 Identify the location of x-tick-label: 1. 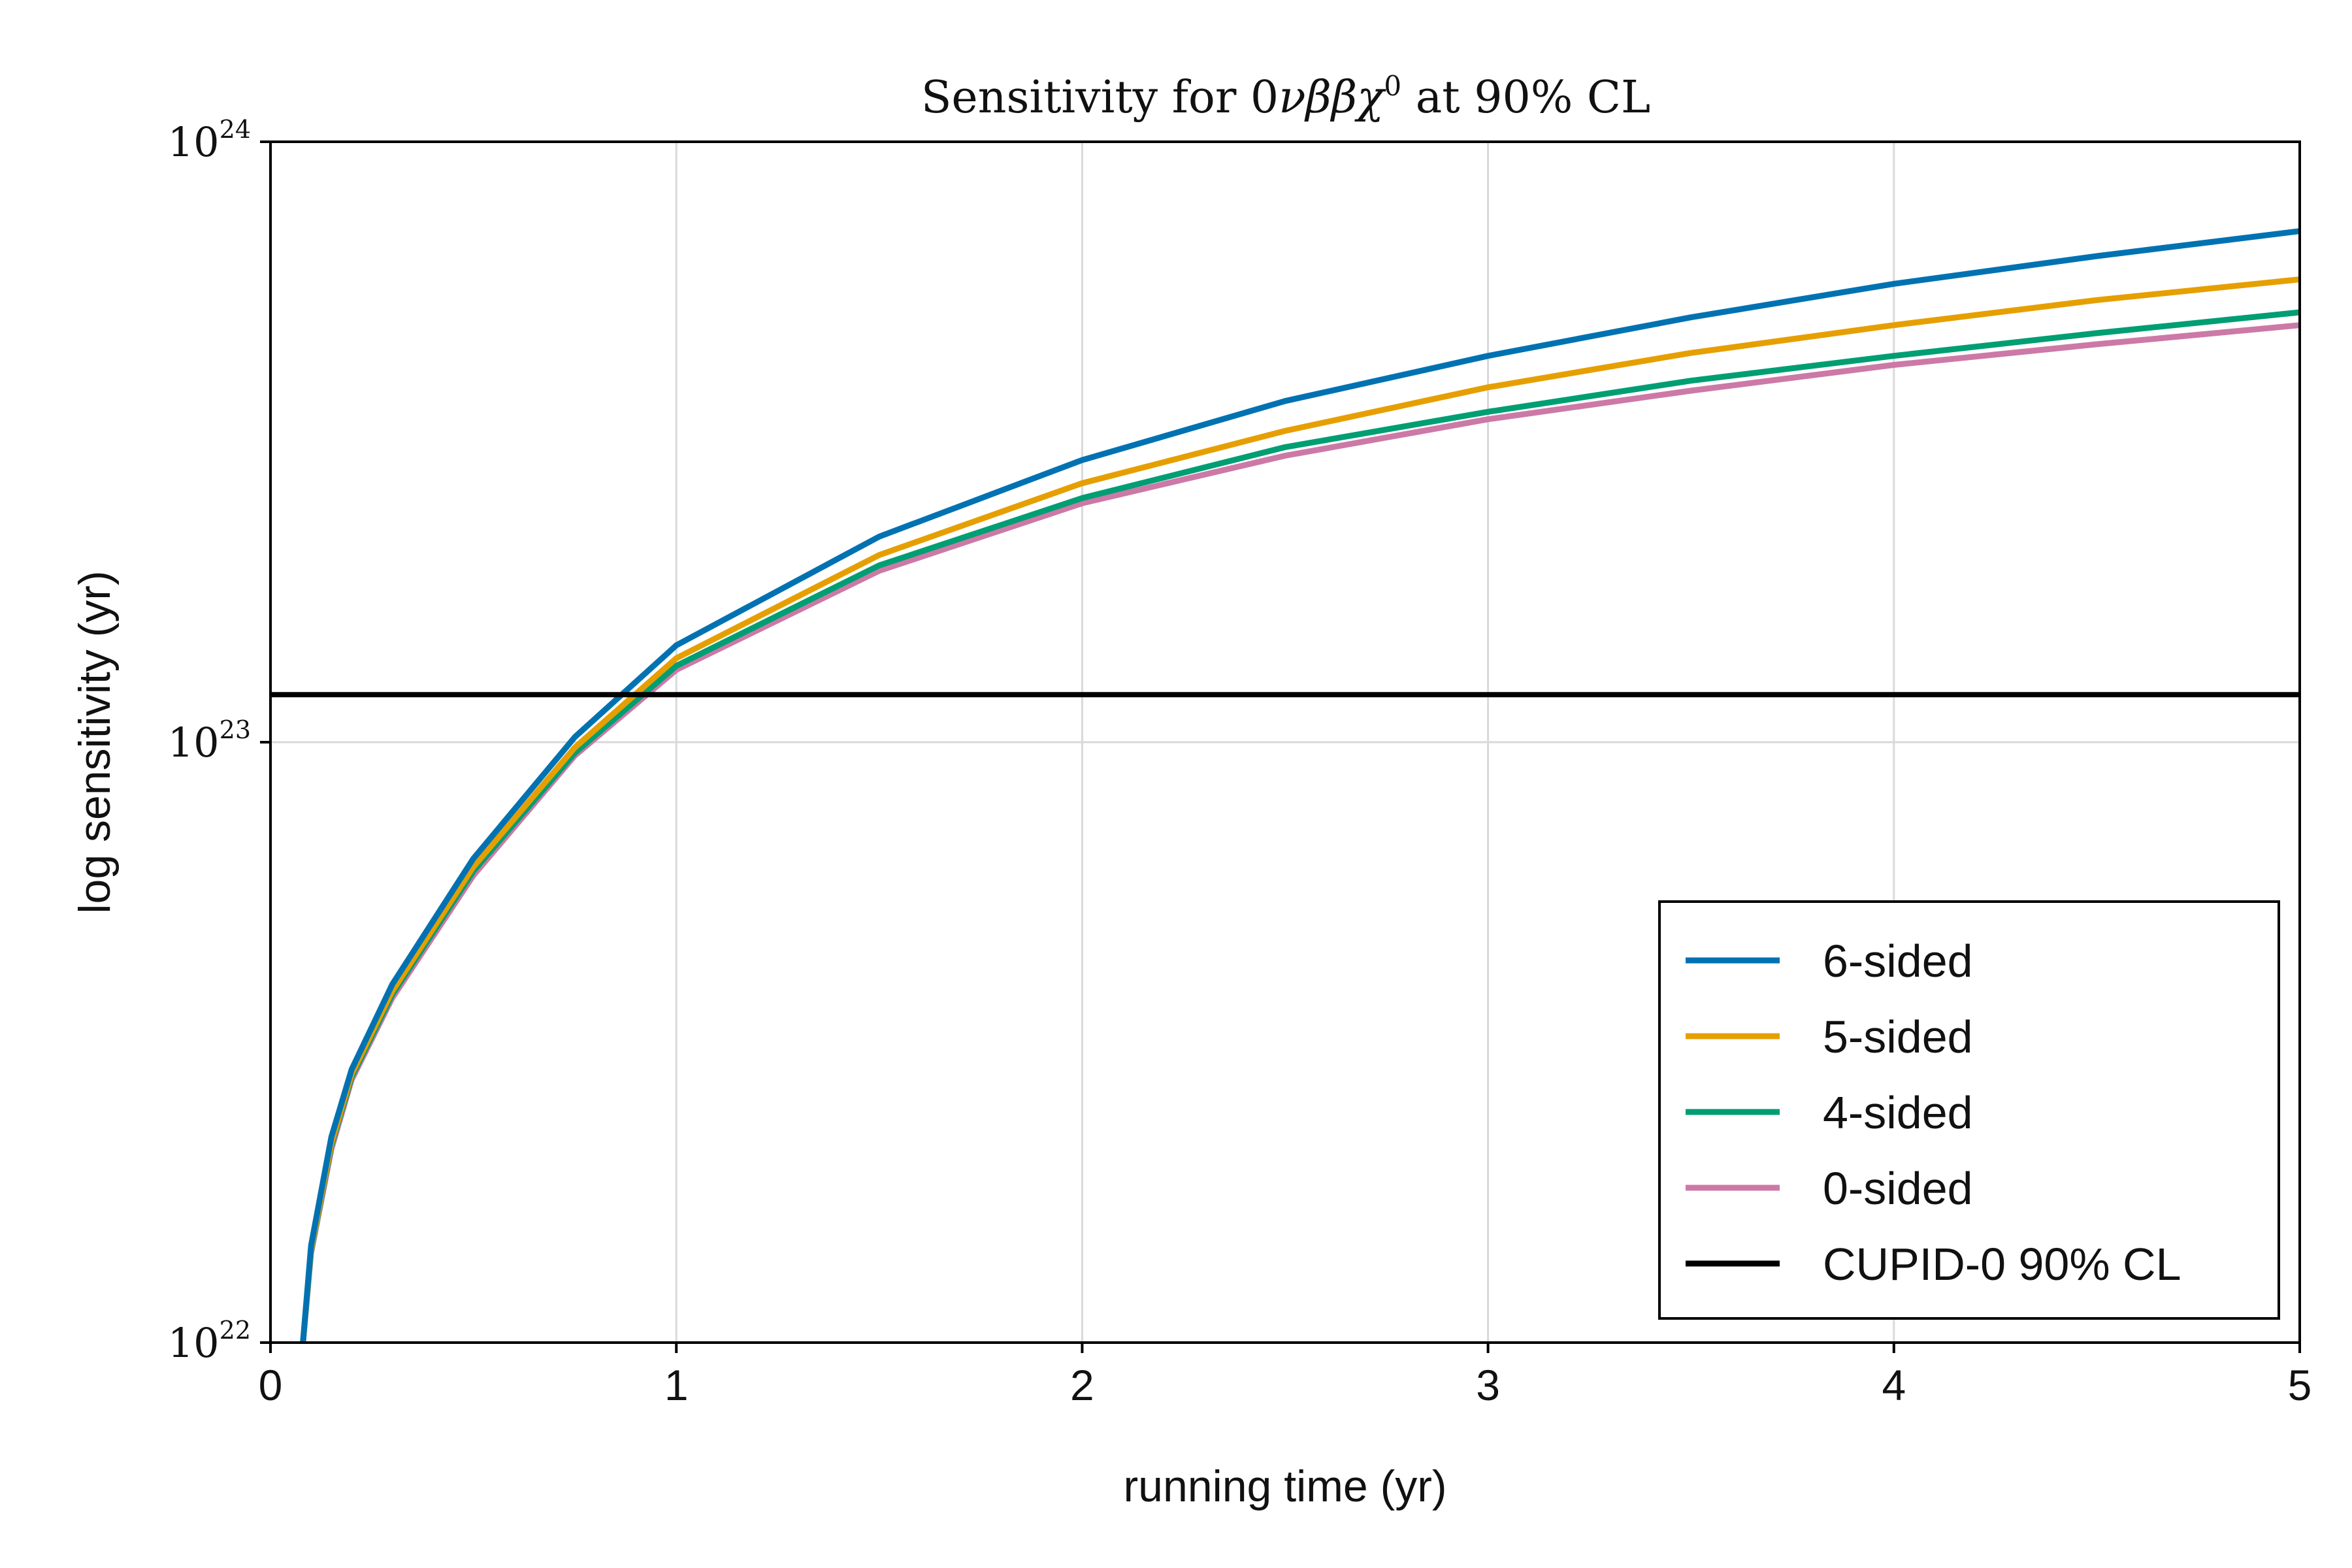
(676, 1385).